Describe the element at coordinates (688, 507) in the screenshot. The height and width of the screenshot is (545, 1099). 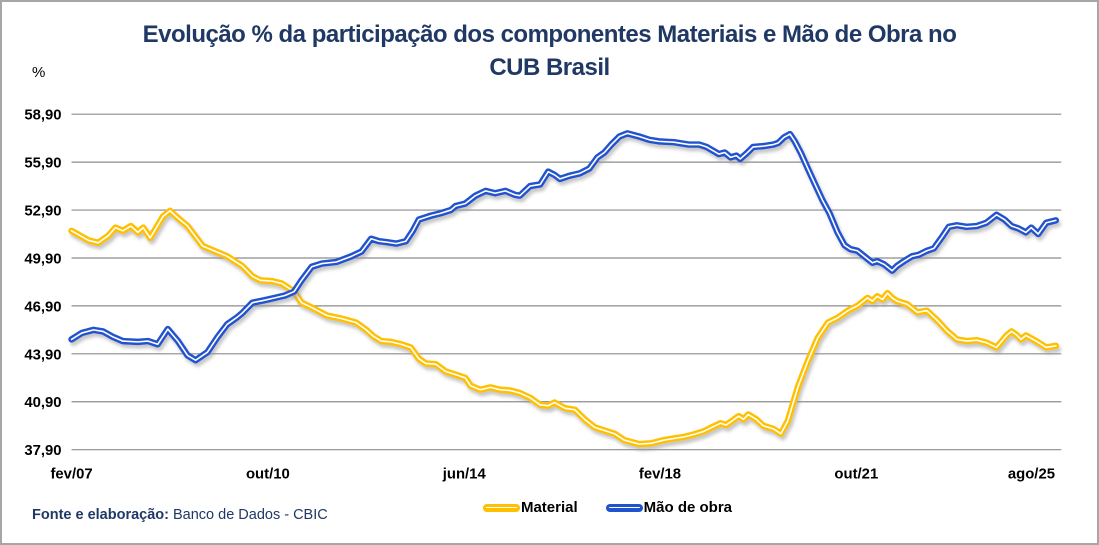
I see `legend-label-mao-de-obra: Mão de obra` at that location.